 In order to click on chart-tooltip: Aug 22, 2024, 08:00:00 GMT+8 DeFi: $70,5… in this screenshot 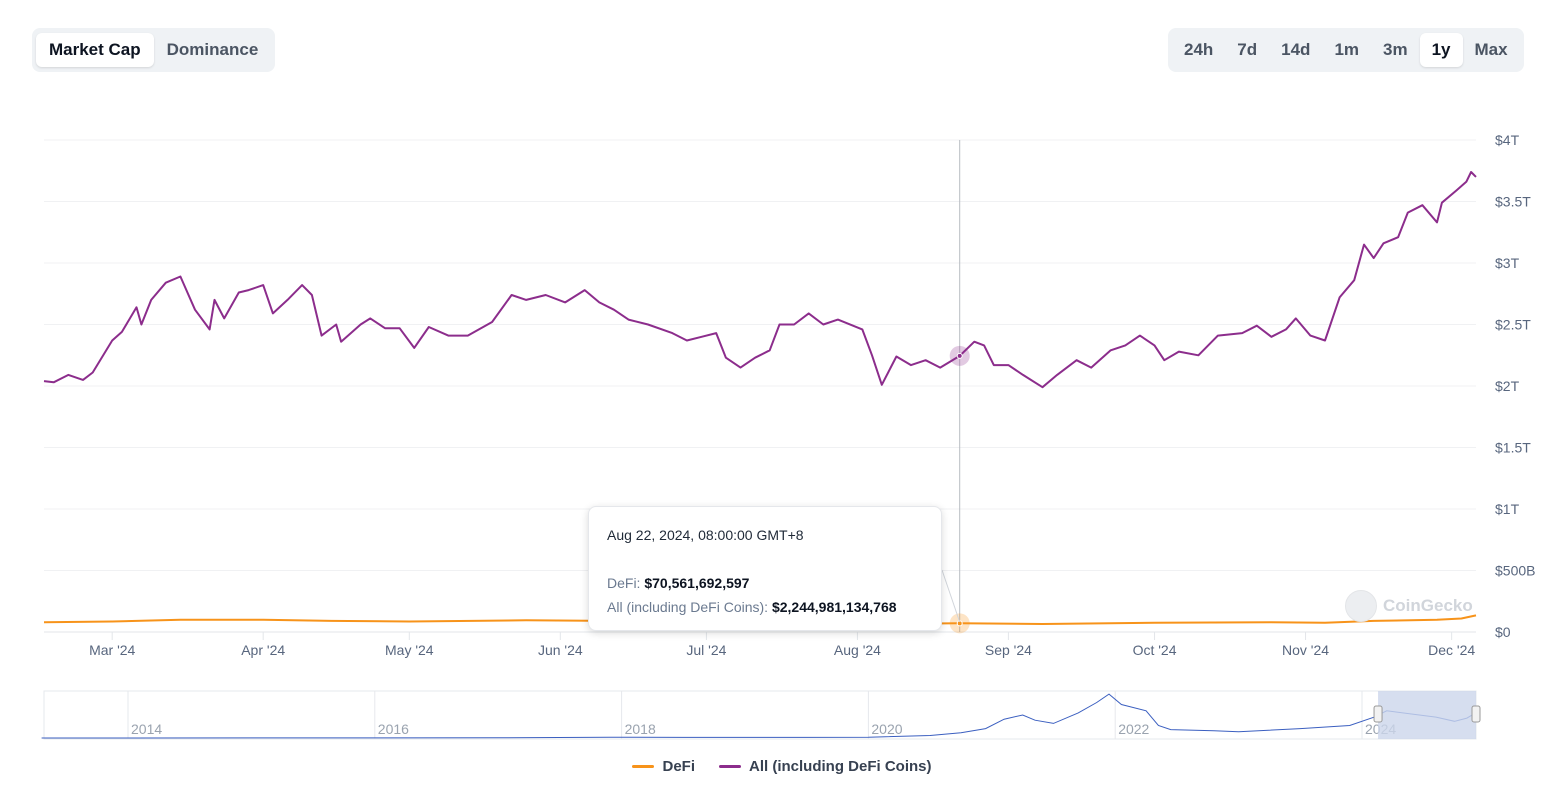, I will do `click(765, 568)`.